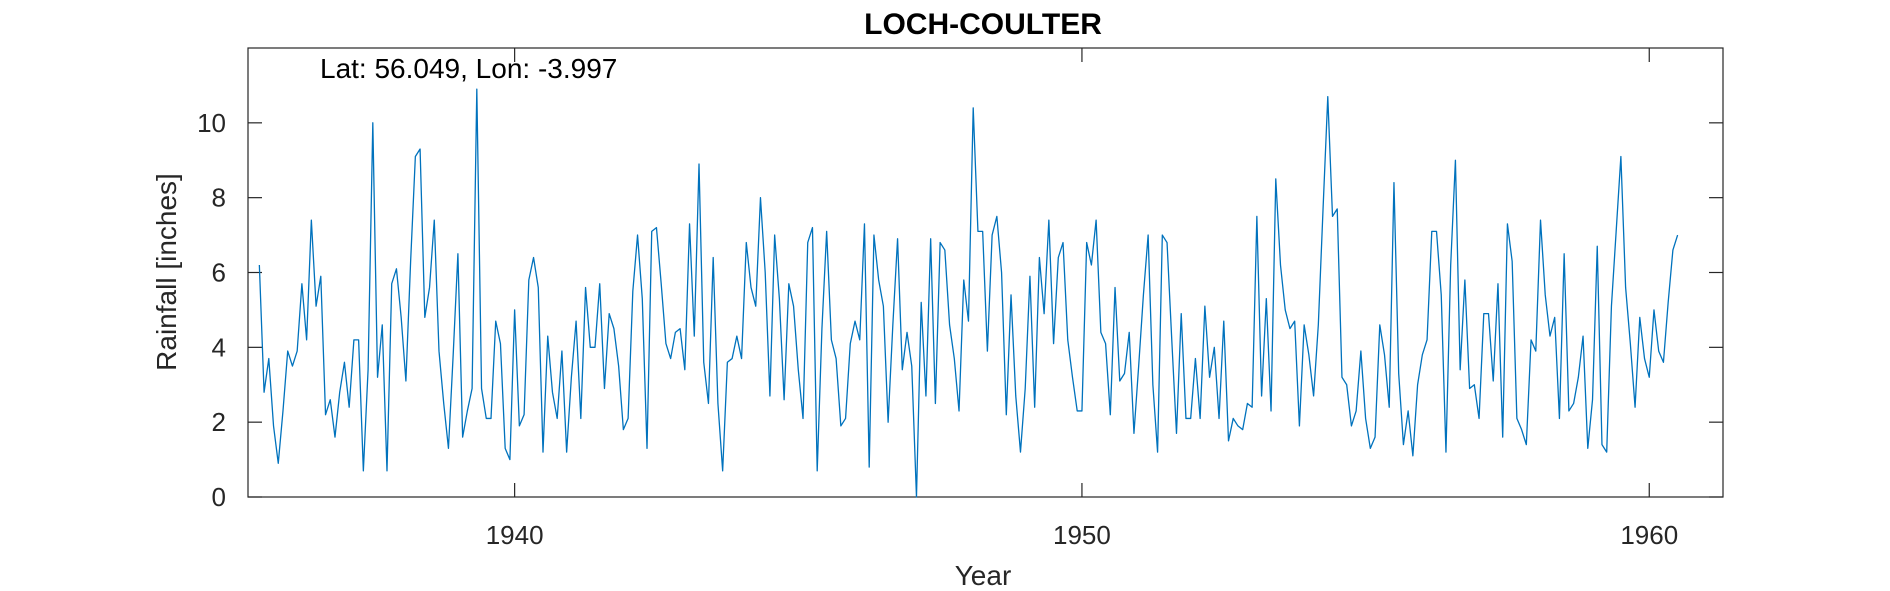 The image size is (1890, 591). What do you see at coordinates (219, 422) in the screenshot?
I see `y-tick-label: 2` at bounding box center [219, 422].